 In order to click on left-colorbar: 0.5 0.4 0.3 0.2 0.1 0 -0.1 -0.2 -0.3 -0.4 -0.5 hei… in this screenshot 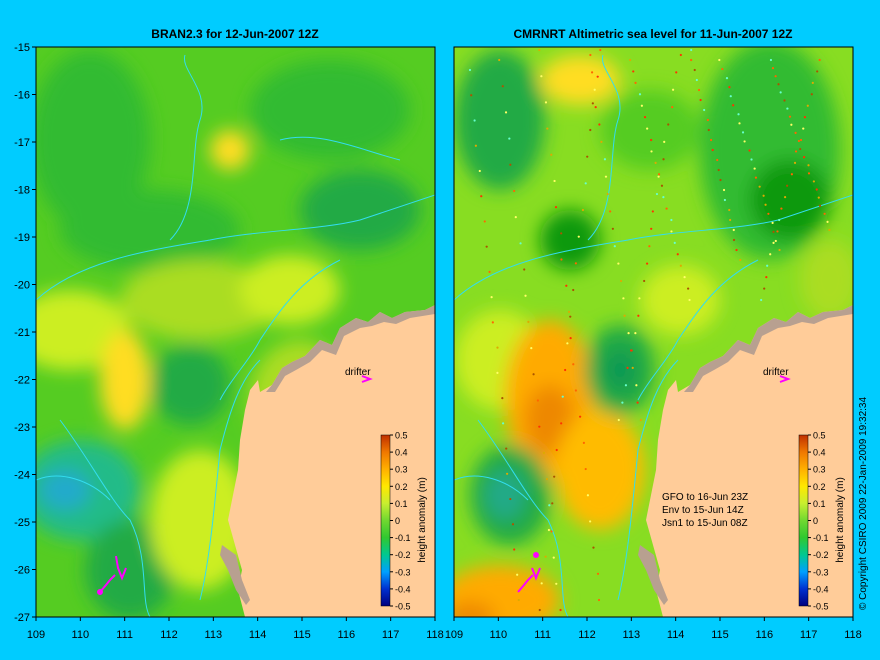, I will do `click(404, 521)`.